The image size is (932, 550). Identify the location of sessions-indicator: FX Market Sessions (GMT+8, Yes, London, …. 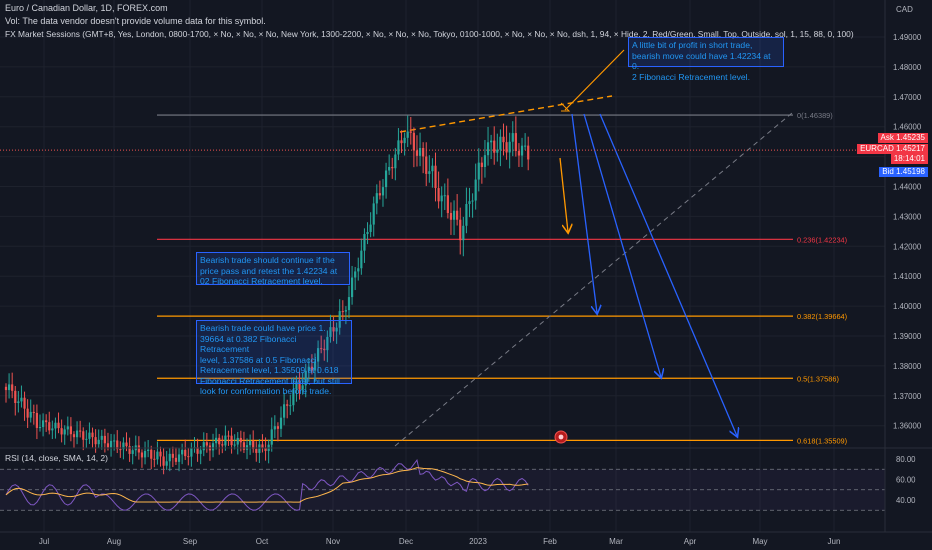
(429, 34).